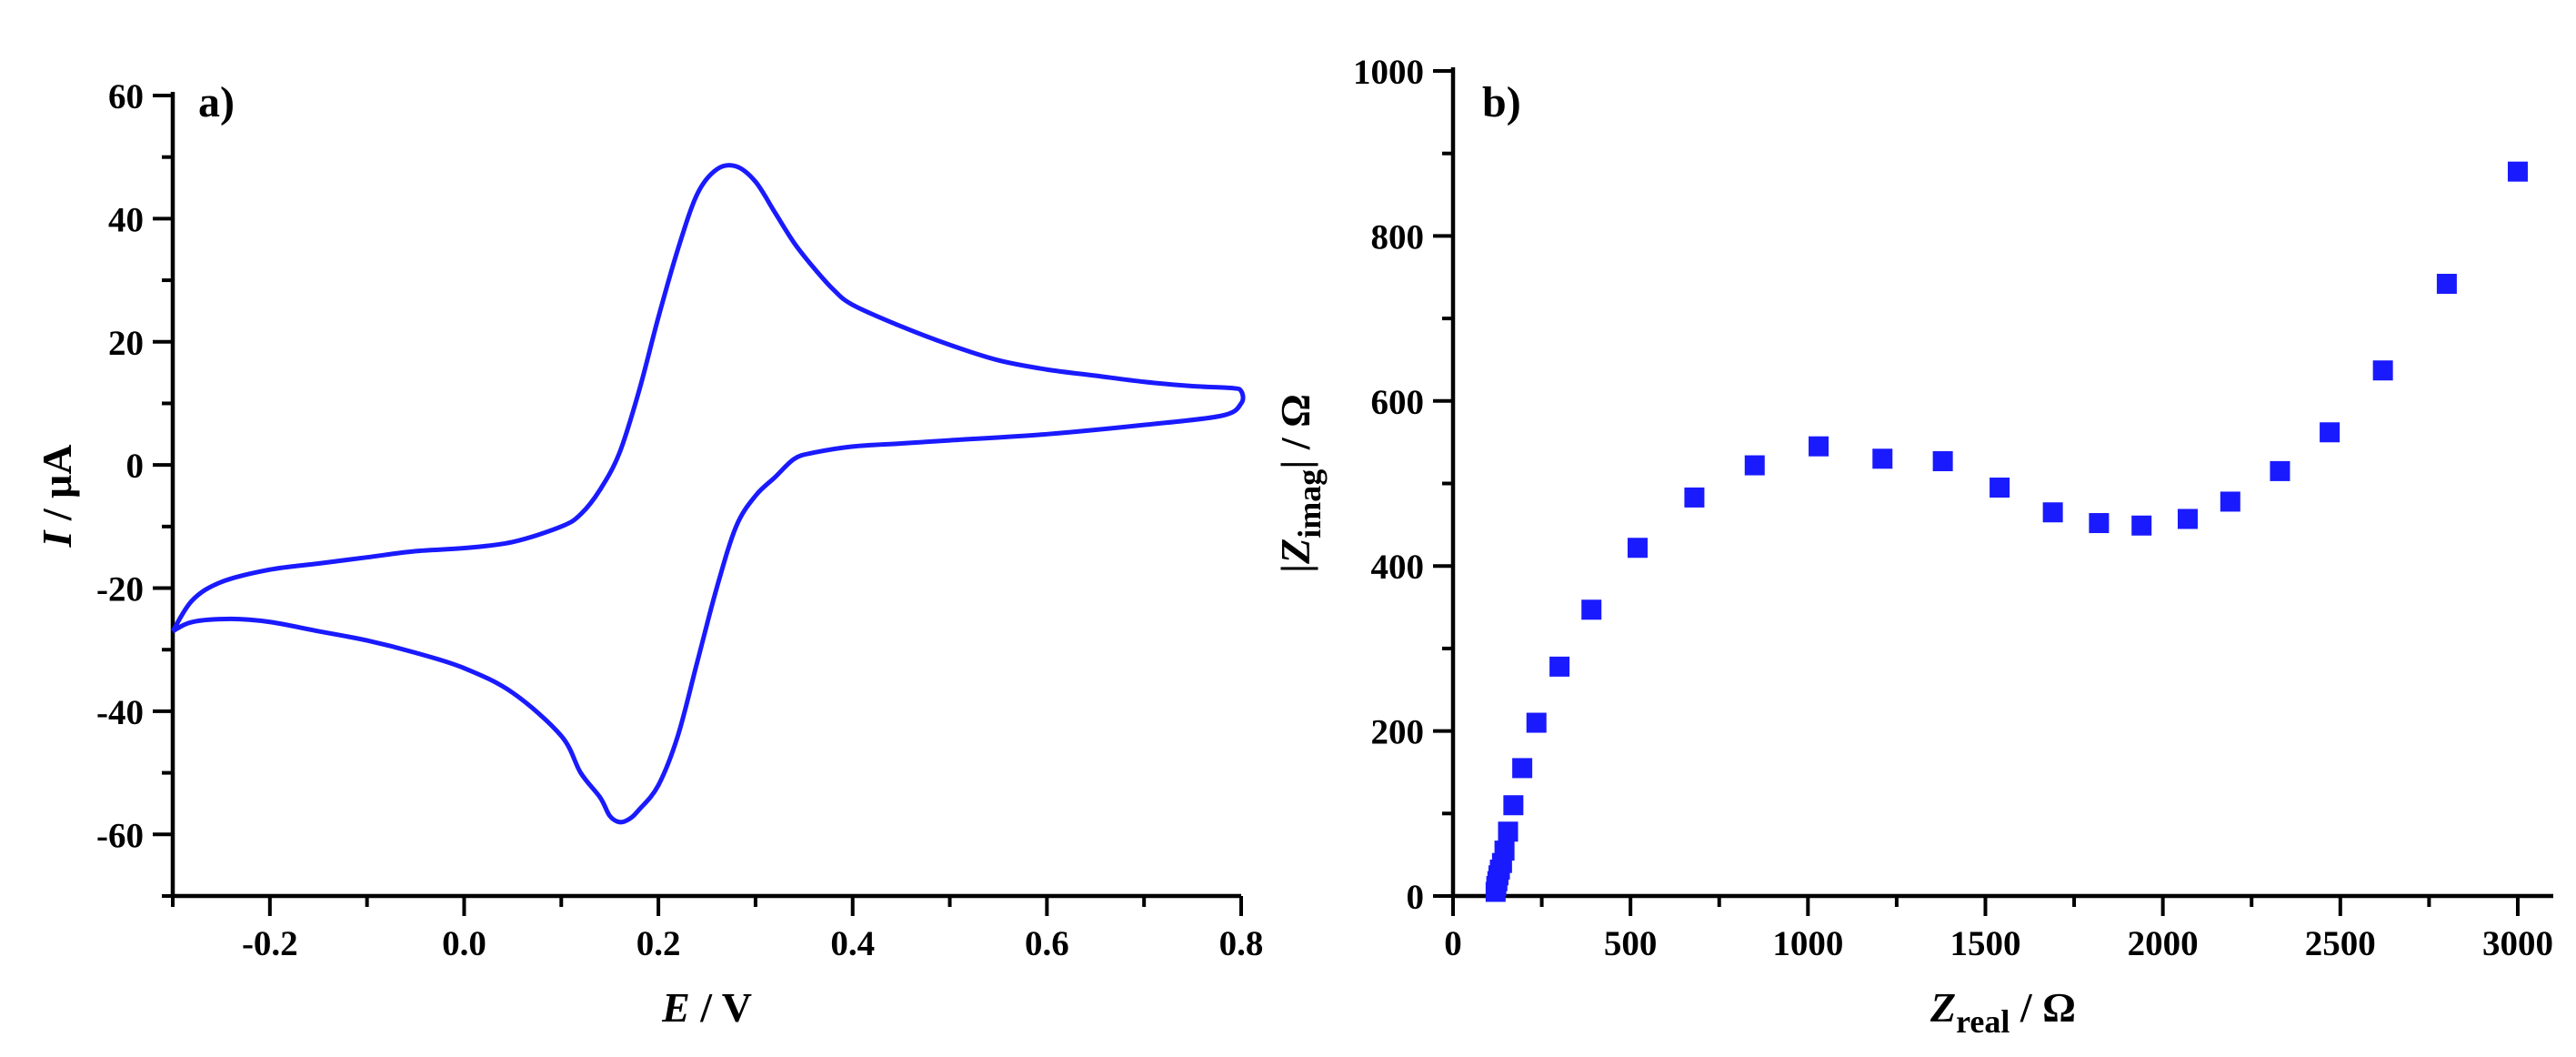  Describe the element at coordinates (1398, 402) in the screenshot. I see `y-tick-label: 600` at that location.